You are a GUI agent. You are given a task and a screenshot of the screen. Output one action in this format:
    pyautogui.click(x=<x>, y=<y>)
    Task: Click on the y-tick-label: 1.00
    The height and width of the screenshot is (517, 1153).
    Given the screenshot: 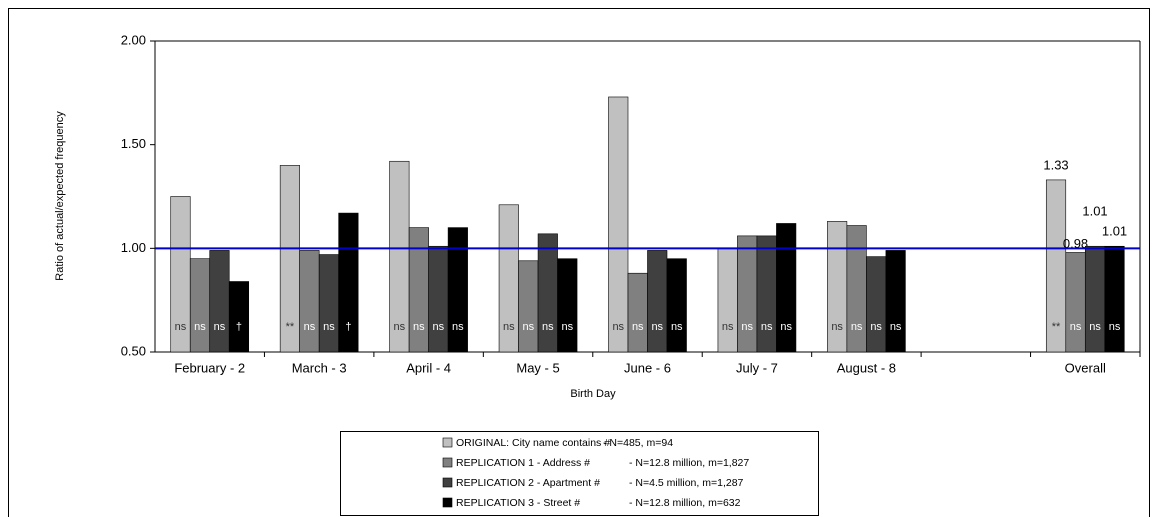 What is the action you would take?
    pyautogui.click(x=133, y=247)
    